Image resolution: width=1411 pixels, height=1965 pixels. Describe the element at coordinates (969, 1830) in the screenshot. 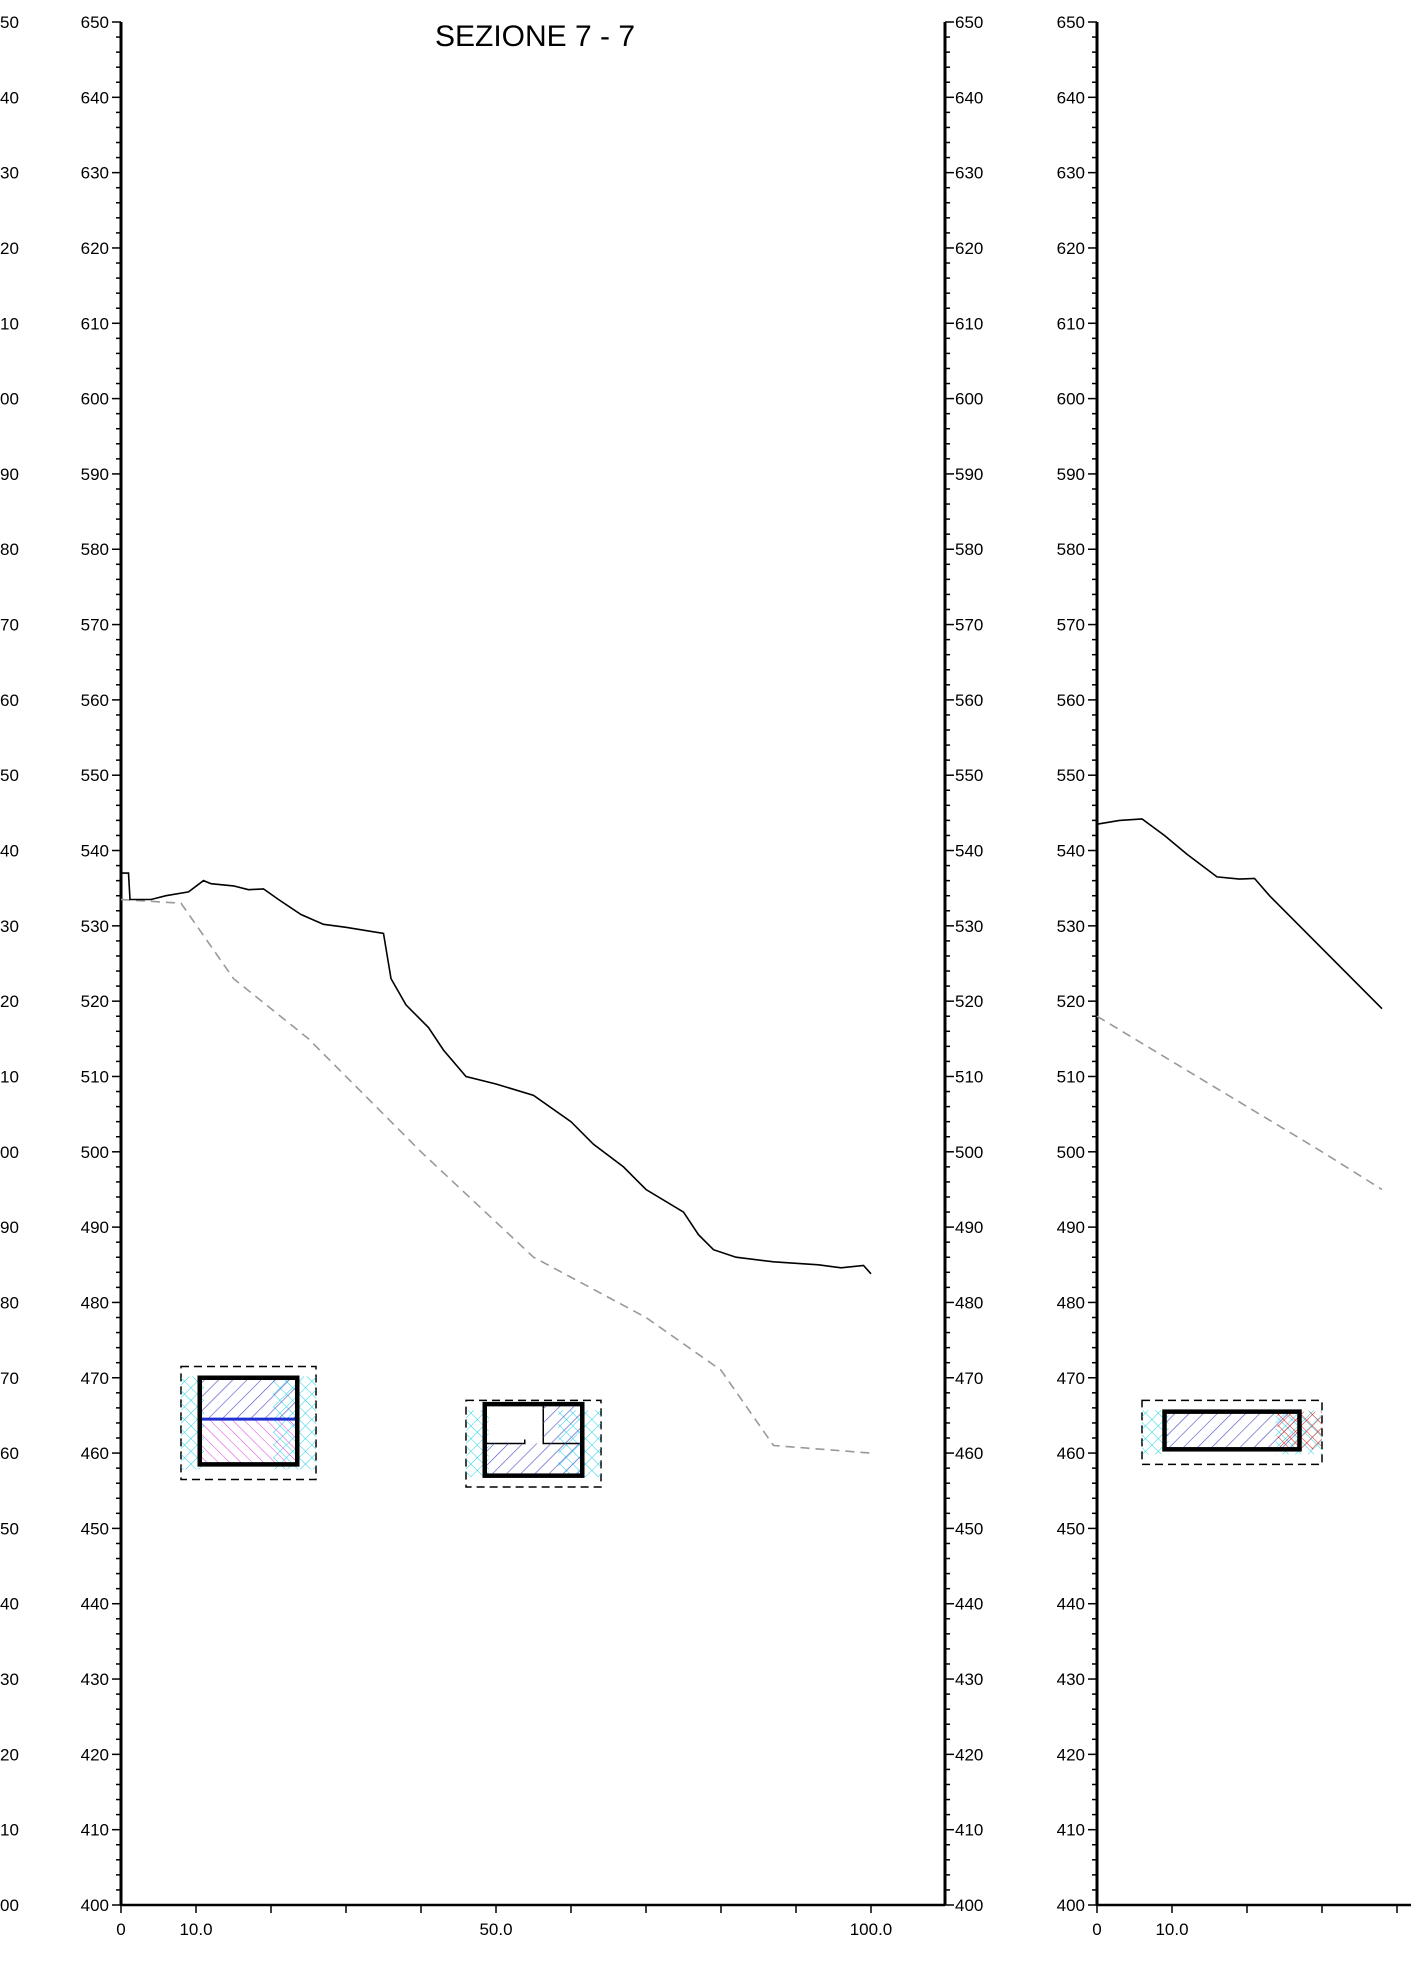

I see `right-y-tick-label: 410` at that location.